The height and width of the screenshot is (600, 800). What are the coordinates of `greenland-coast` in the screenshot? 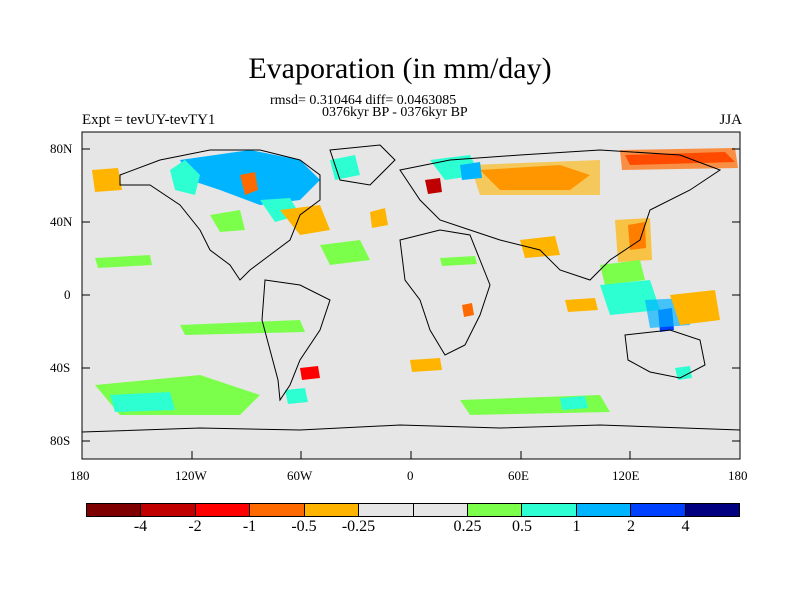 It's located at (362, 165).